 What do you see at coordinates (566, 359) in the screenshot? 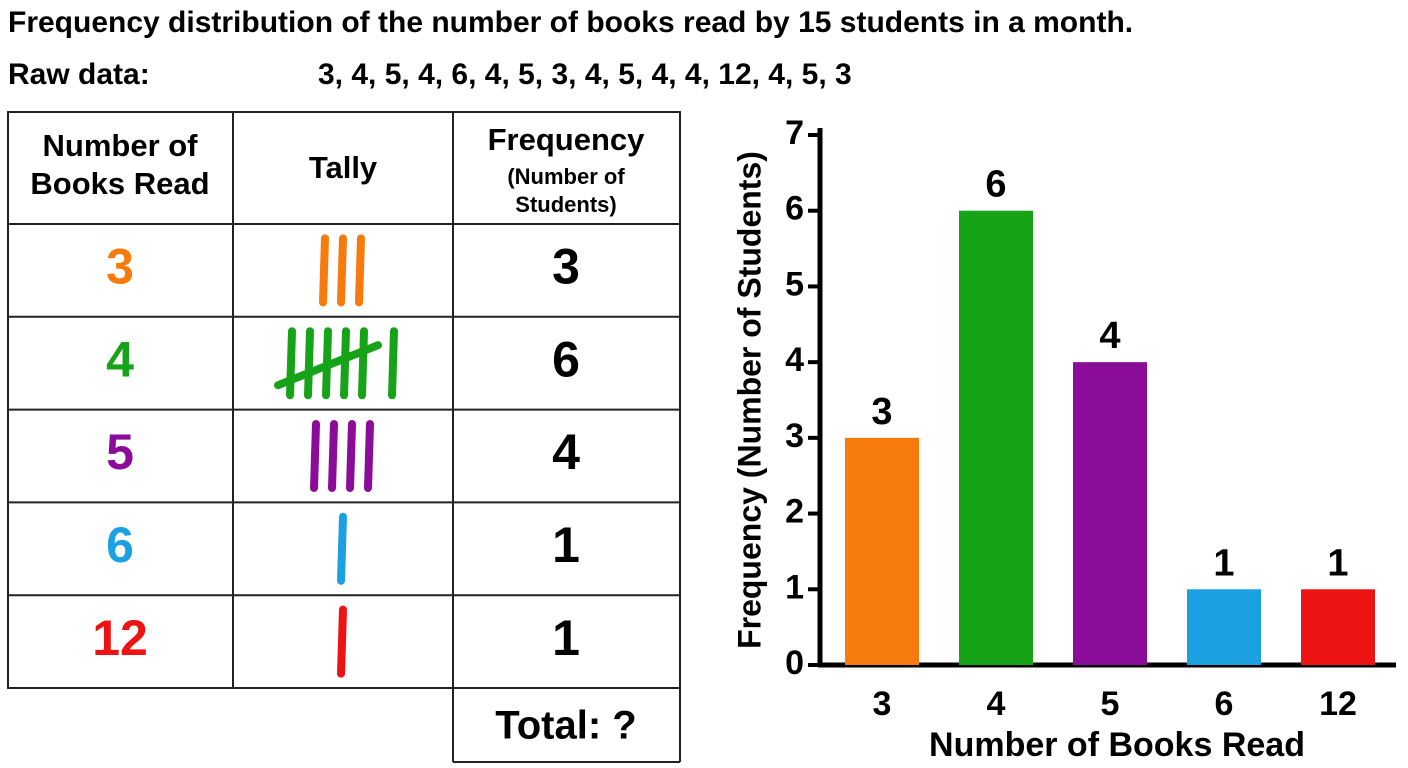
I see `frequency-cell: 6` at bounding box center [566, 359].